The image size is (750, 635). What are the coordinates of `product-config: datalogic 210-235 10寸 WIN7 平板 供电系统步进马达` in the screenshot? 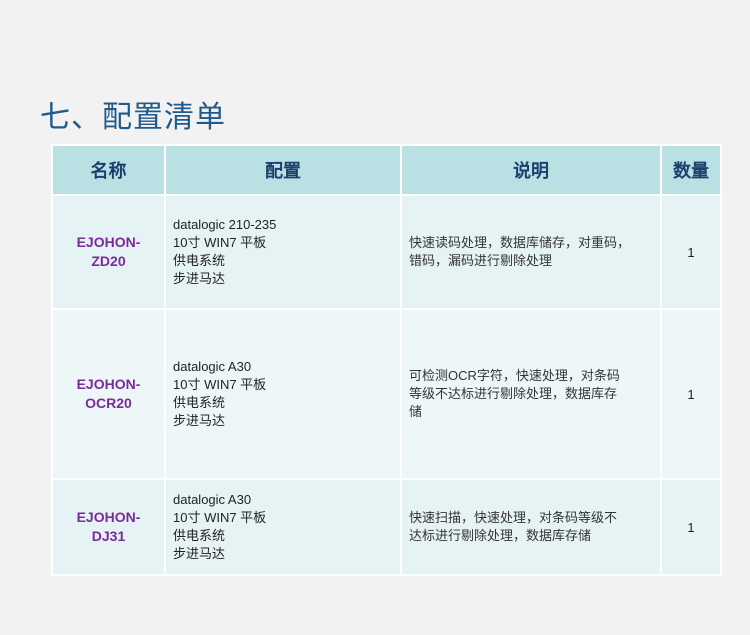 It's located at (283, 252).